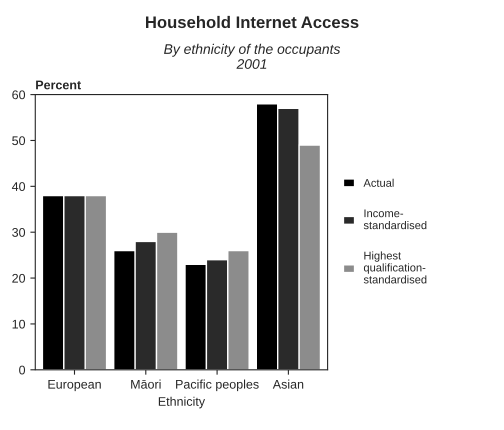 The height and width of the screenshot is (430, 504). What do you see at coordinates (395, 267) in the screenshot?
I see `legend-label: Highest qualification- standardised` at bounding box center [395, 267].